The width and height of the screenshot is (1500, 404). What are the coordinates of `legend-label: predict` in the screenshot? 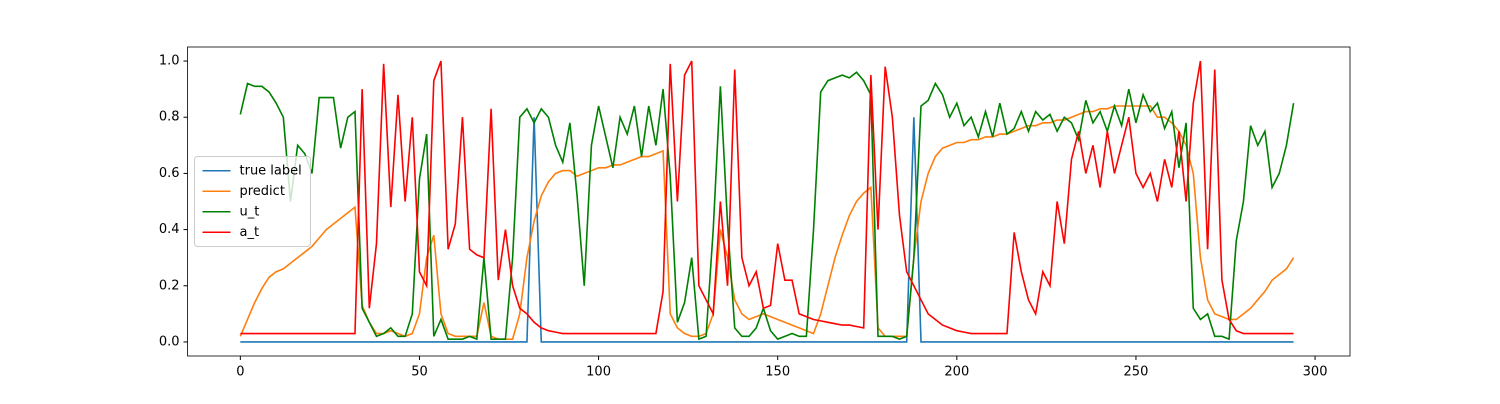 It's located at (262, 191).